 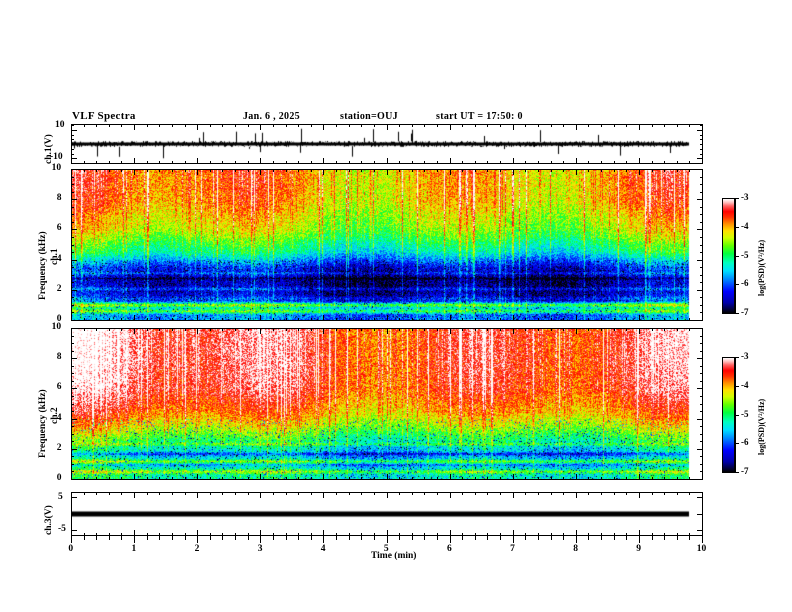 What do you see at coordinates (745, 384) in the screenshot?
I see `colorbar-tick-label-neg4: -4` at bounding box center [745, 384].